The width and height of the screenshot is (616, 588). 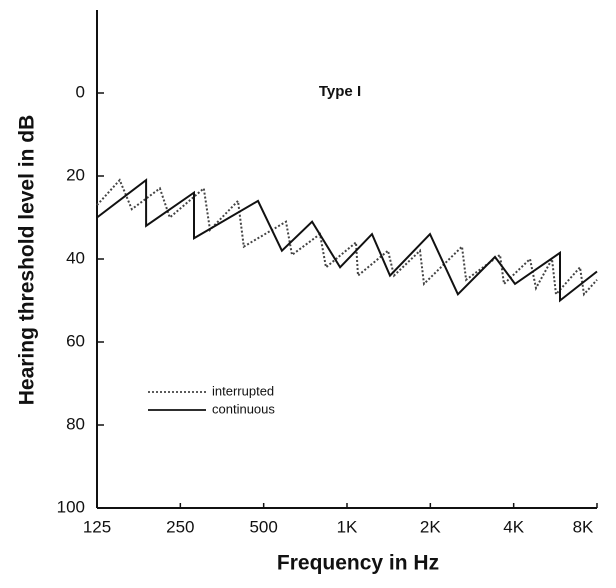 I want to click on legend-label: continuous, so click(x=243, y=408).